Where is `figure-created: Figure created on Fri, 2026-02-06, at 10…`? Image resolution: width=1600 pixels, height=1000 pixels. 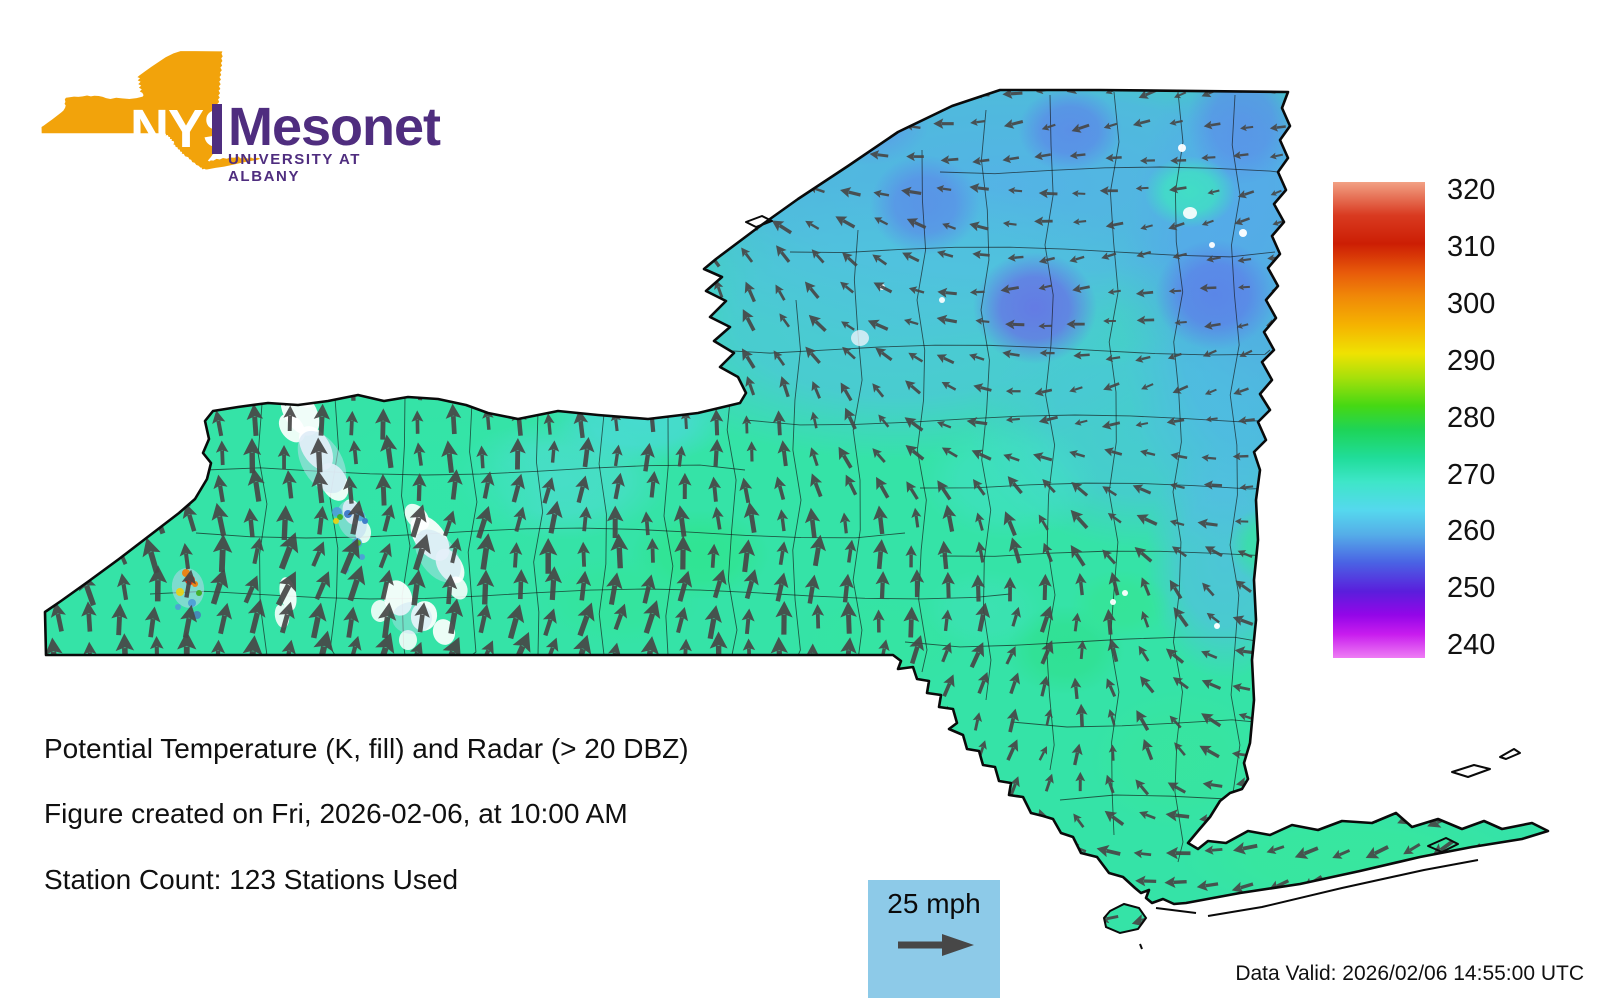
figure-created: Figure created on Fri, 2026-02-06, at 10… is located at coordinates (336, 813).